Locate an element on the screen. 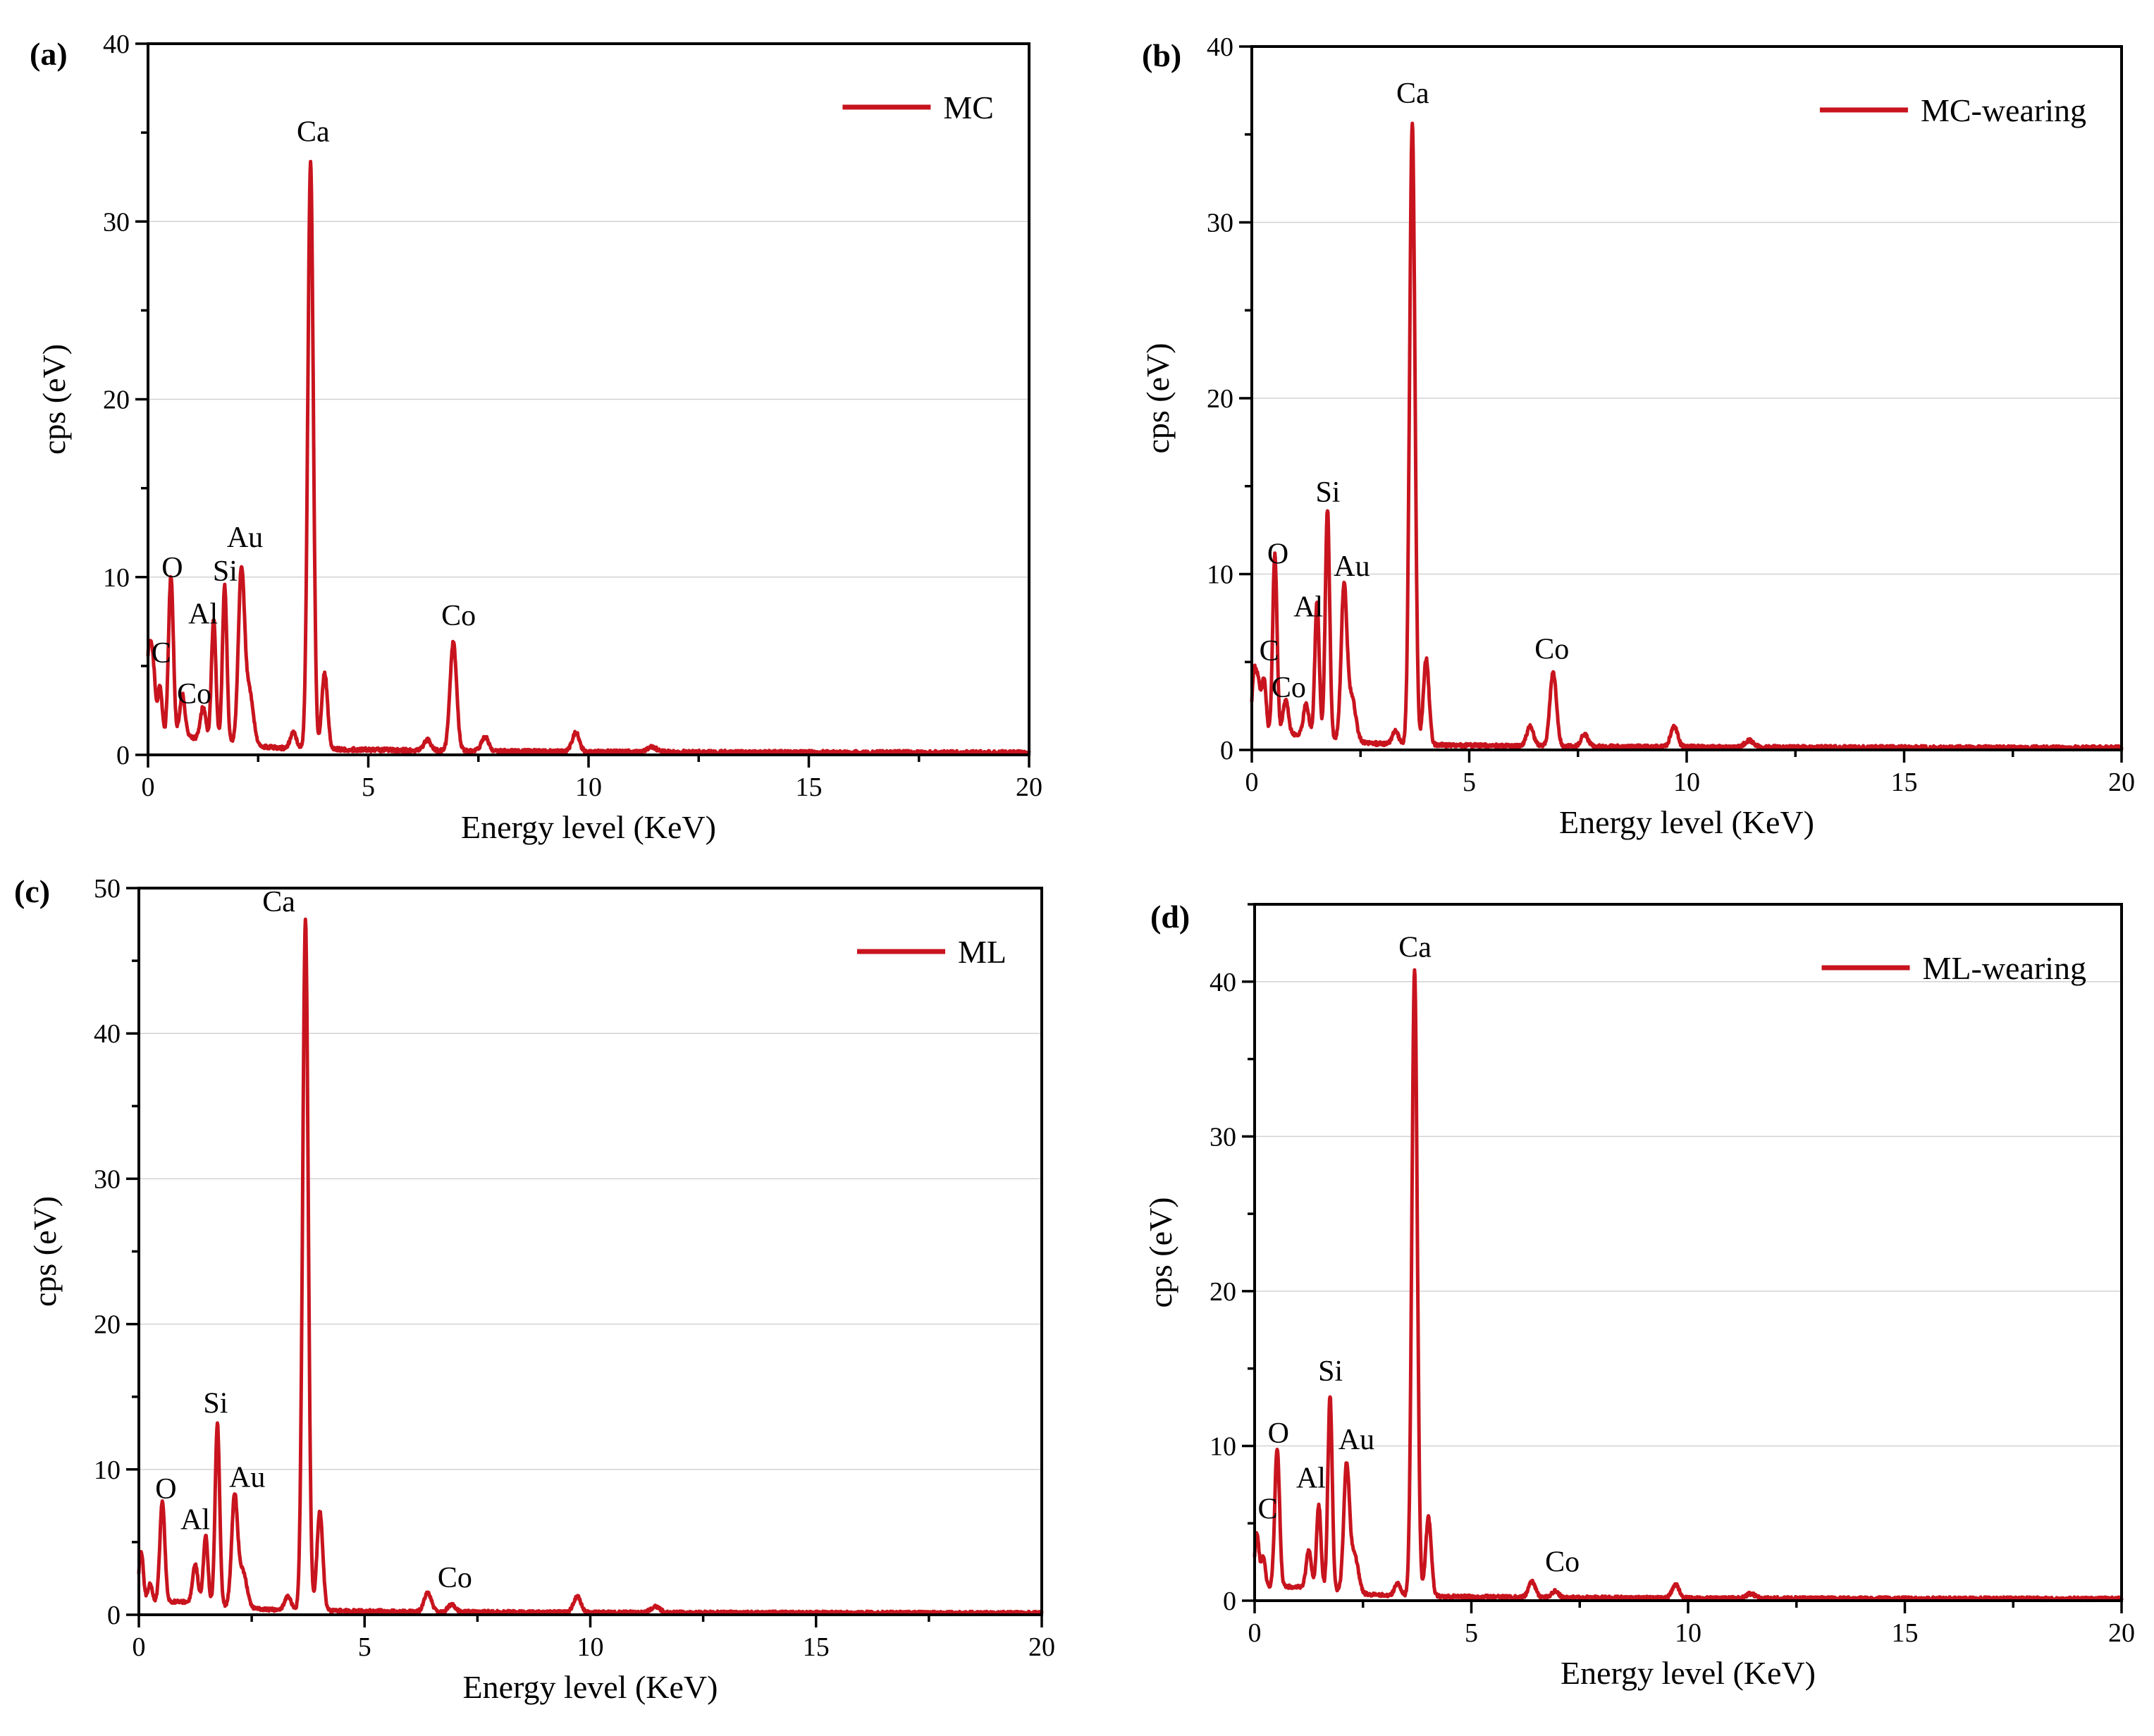 This screenshot has width=2154, height=1736. legend: ML-wearing is located at coordinates (1953, 968).